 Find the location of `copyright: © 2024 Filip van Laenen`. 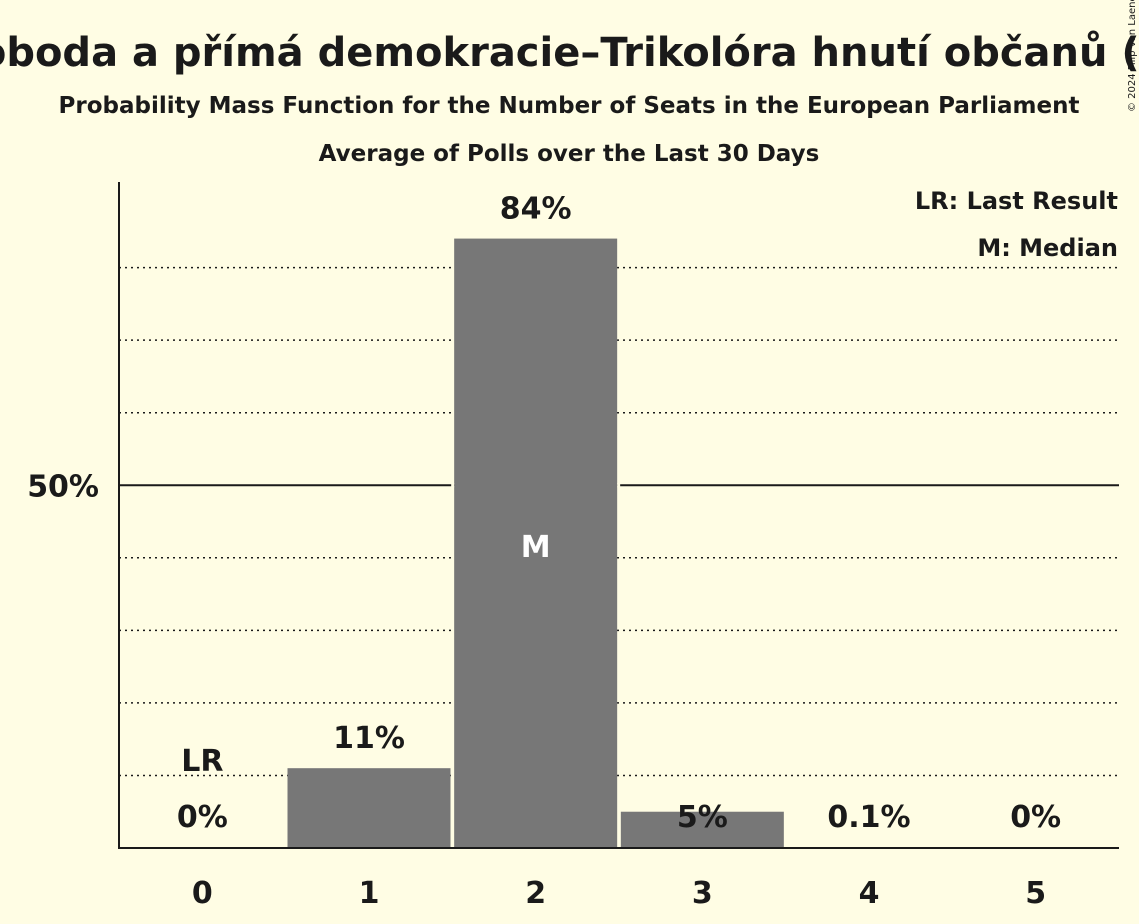

copyright: © 2024 Filip van Laenen is located at coordinates (1132, 56).